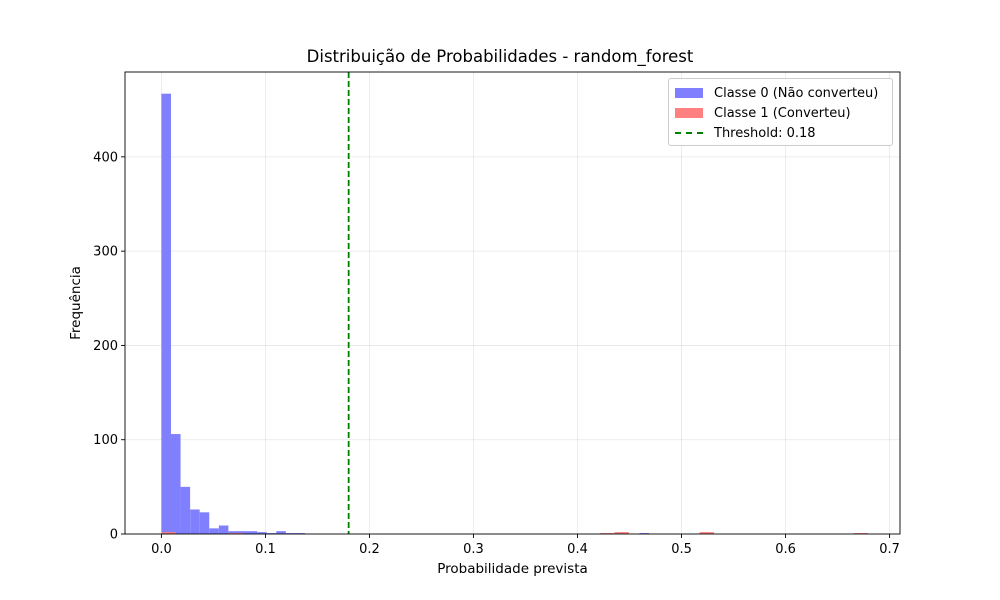 This screenshot has width=1000, height=600. I want to click on legend-label-class-1: Classe 1 (Converteu), so click(782, 113).